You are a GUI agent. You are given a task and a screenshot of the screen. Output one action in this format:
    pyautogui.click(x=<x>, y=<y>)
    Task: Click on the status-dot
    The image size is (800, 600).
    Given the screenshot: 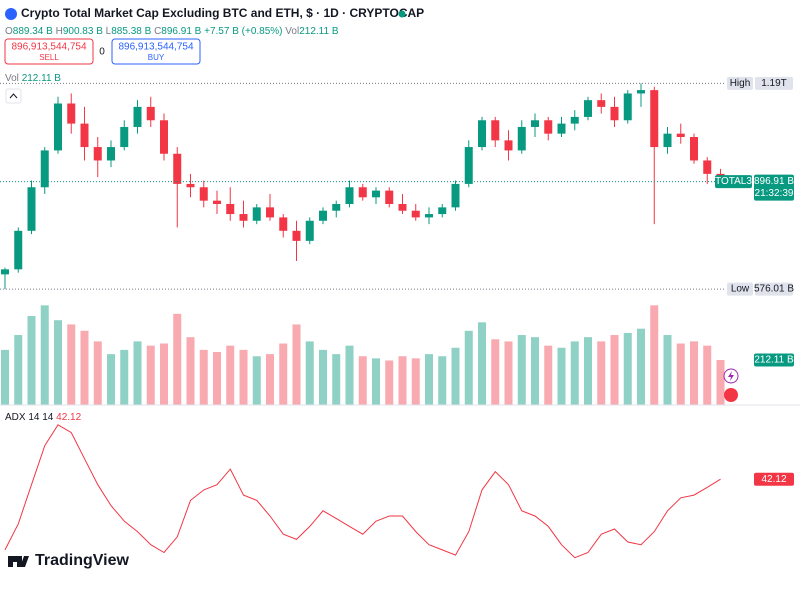 What is the action you would take?
    pyautogui.click(x=402, y=14)
    